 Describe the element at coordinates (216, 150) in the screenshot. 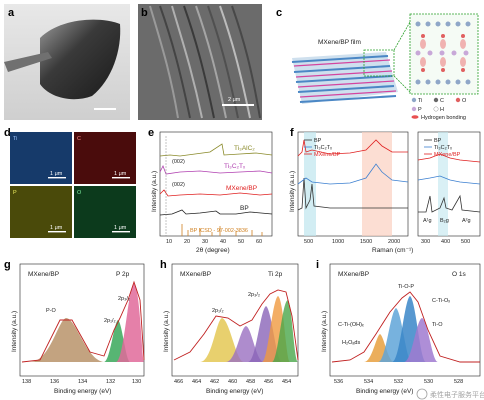

I see `trace-ti3alc2` at that location.